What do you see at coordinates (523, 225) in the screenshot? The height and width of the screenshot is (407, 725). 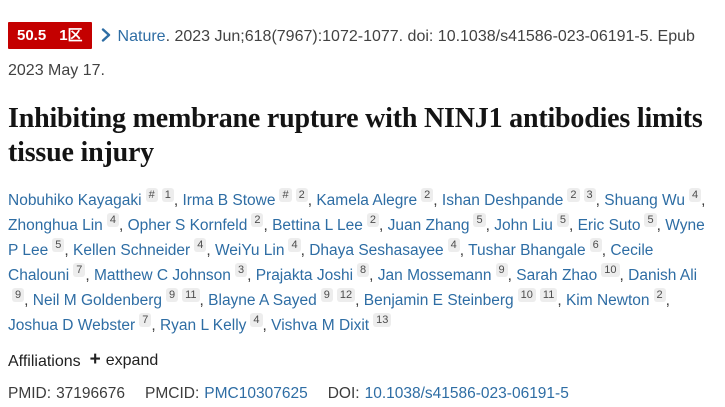 I see `author-link: John Liu` at bounding box center [523, 225].